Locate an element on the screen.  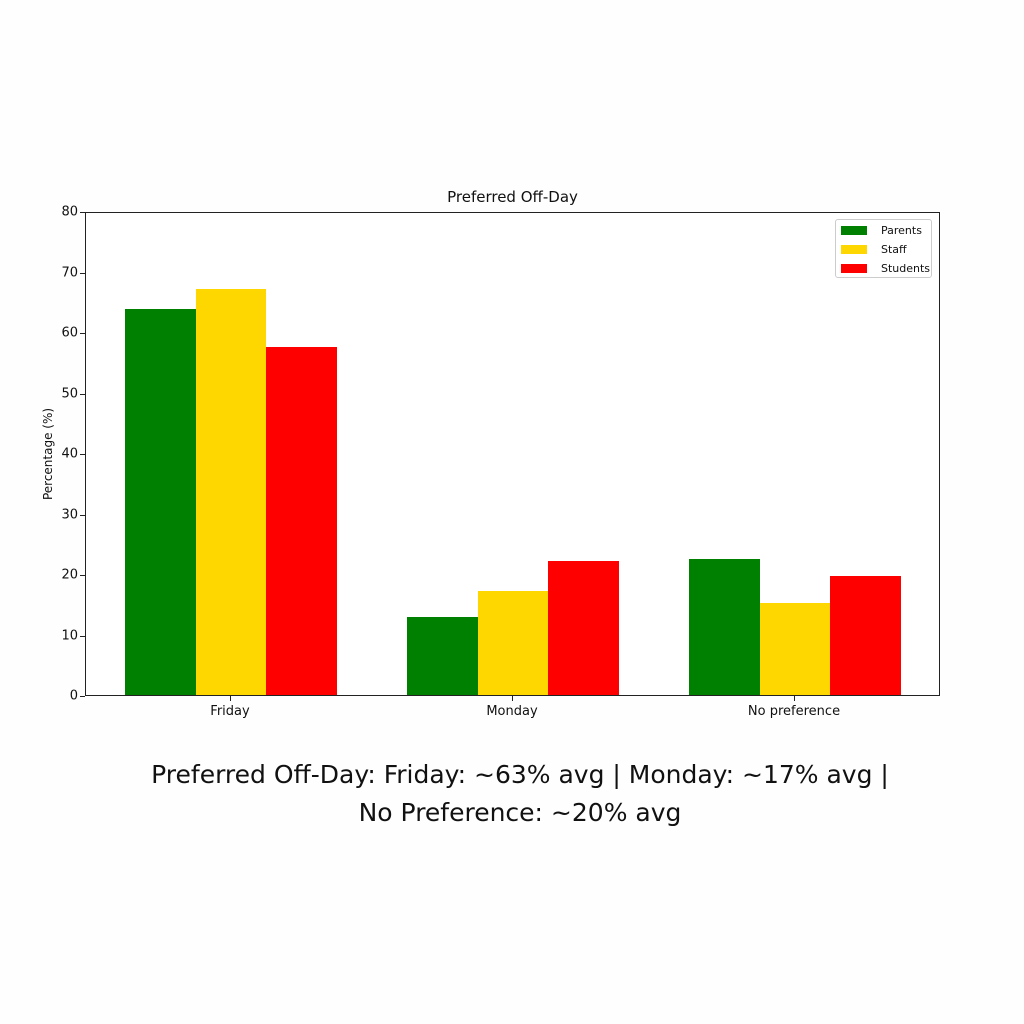
y-tick-label: 80 is located at coordinates (69, 212).